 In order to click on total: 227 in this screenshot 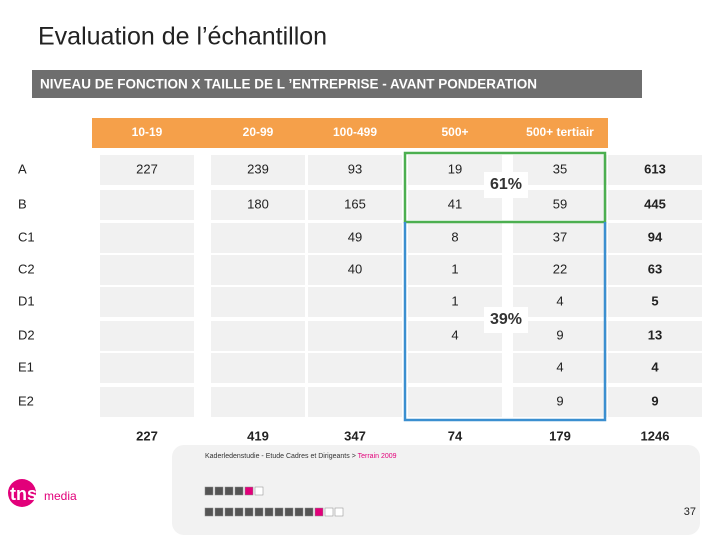, I will do `click(147, 435)`.